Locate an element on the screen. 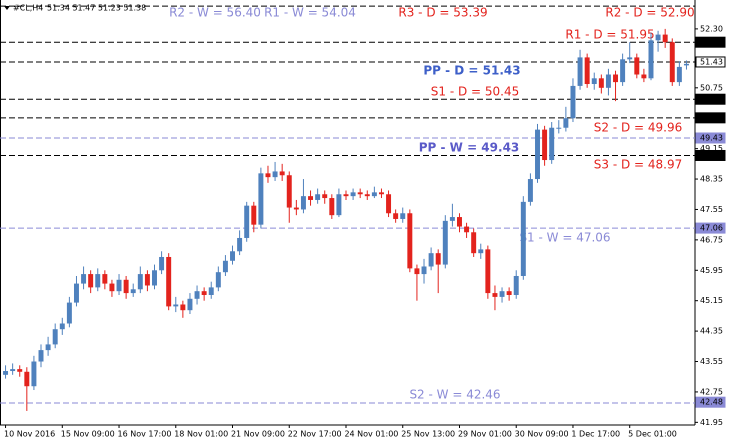  x-tick-label: 24 Nov 01:00 is located at coordinates (371, 434).